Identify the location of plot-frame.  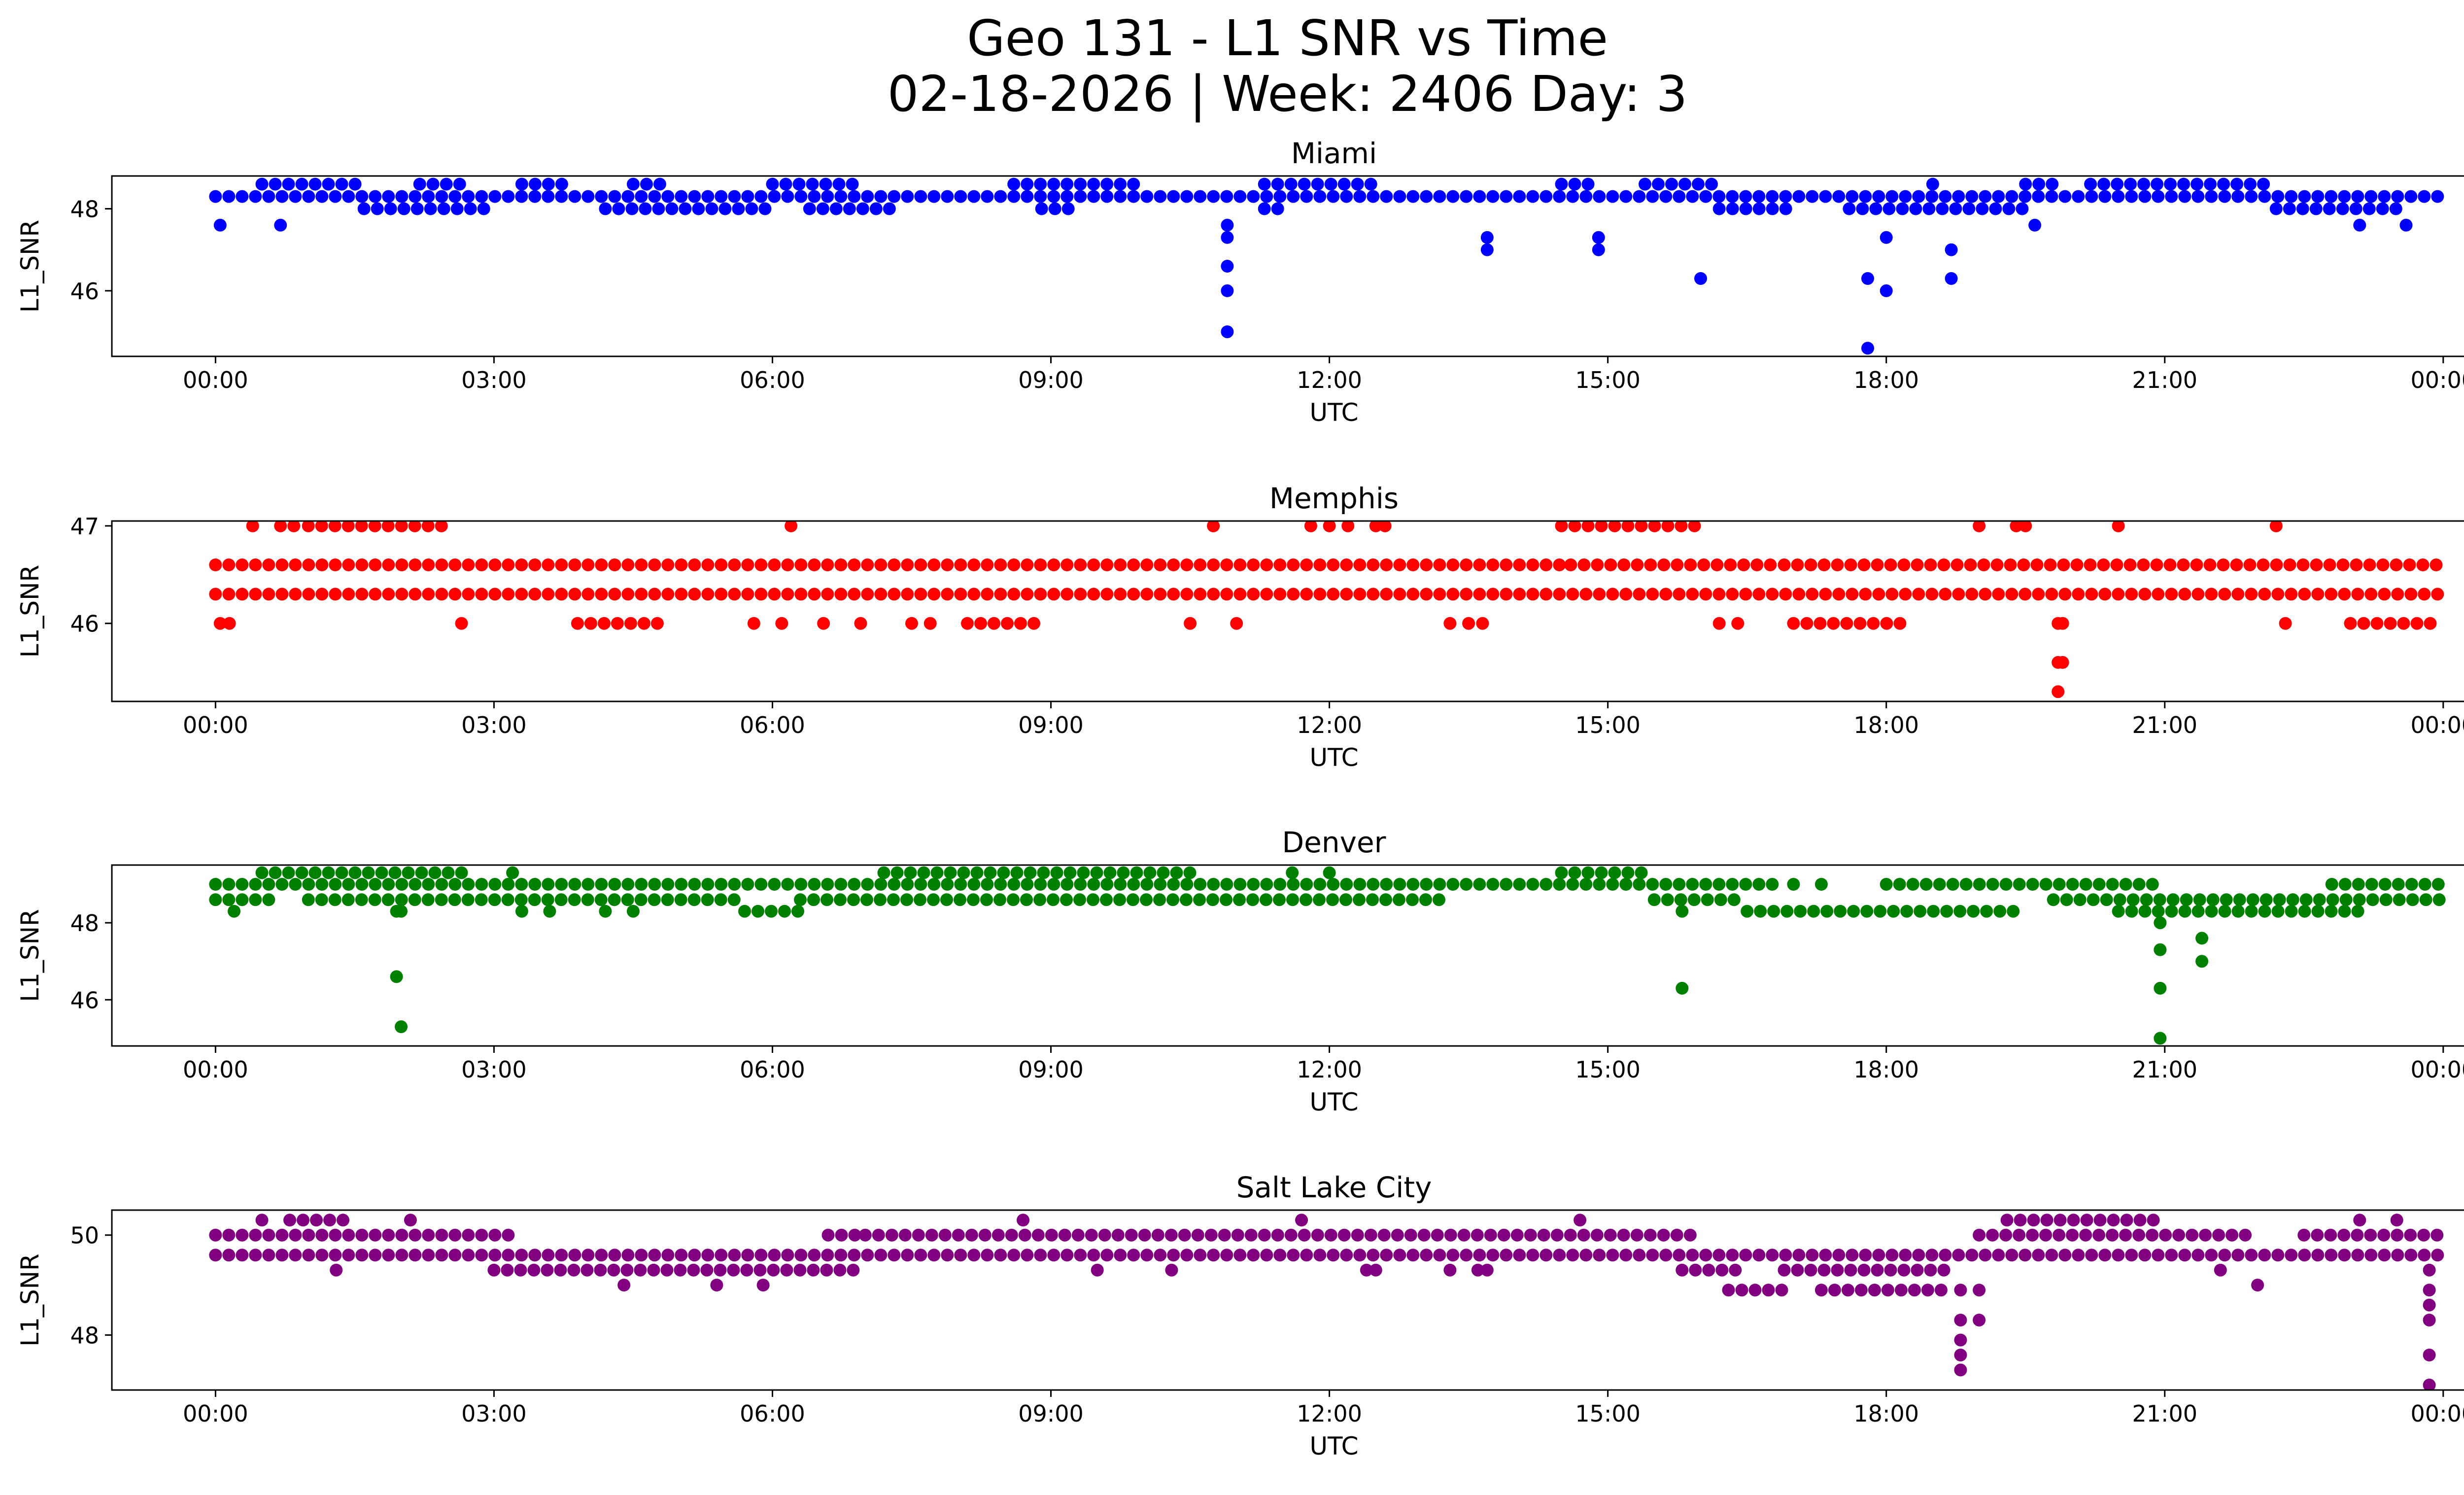
(1287, 955).